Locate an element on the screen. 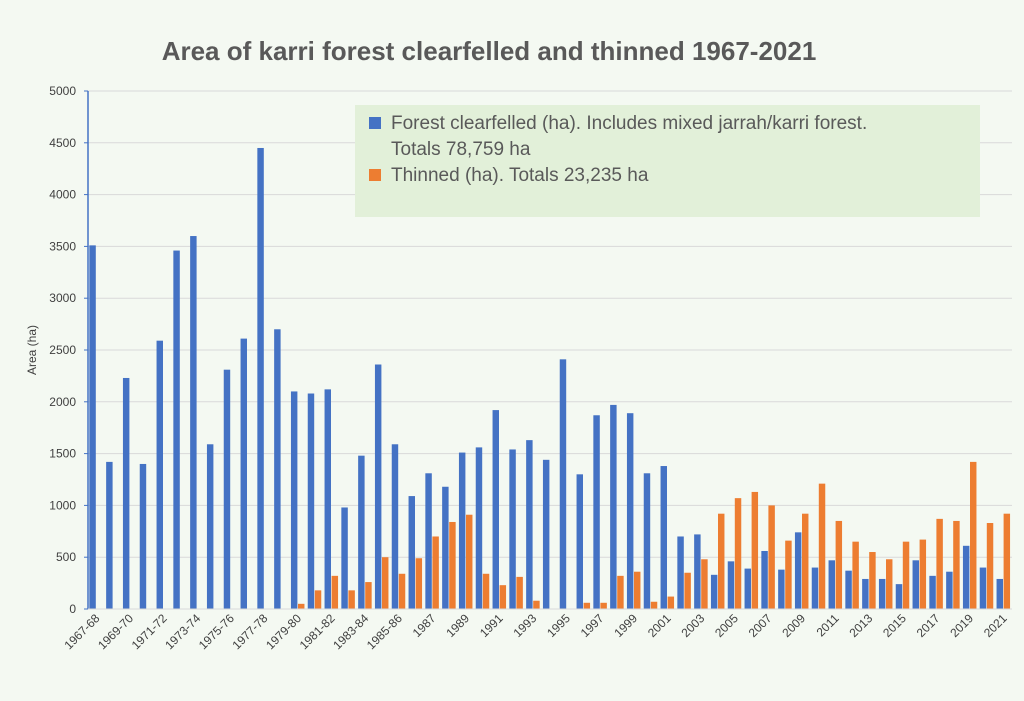  x-tick-label: 1979-80 is located at coordinates (283, 631).